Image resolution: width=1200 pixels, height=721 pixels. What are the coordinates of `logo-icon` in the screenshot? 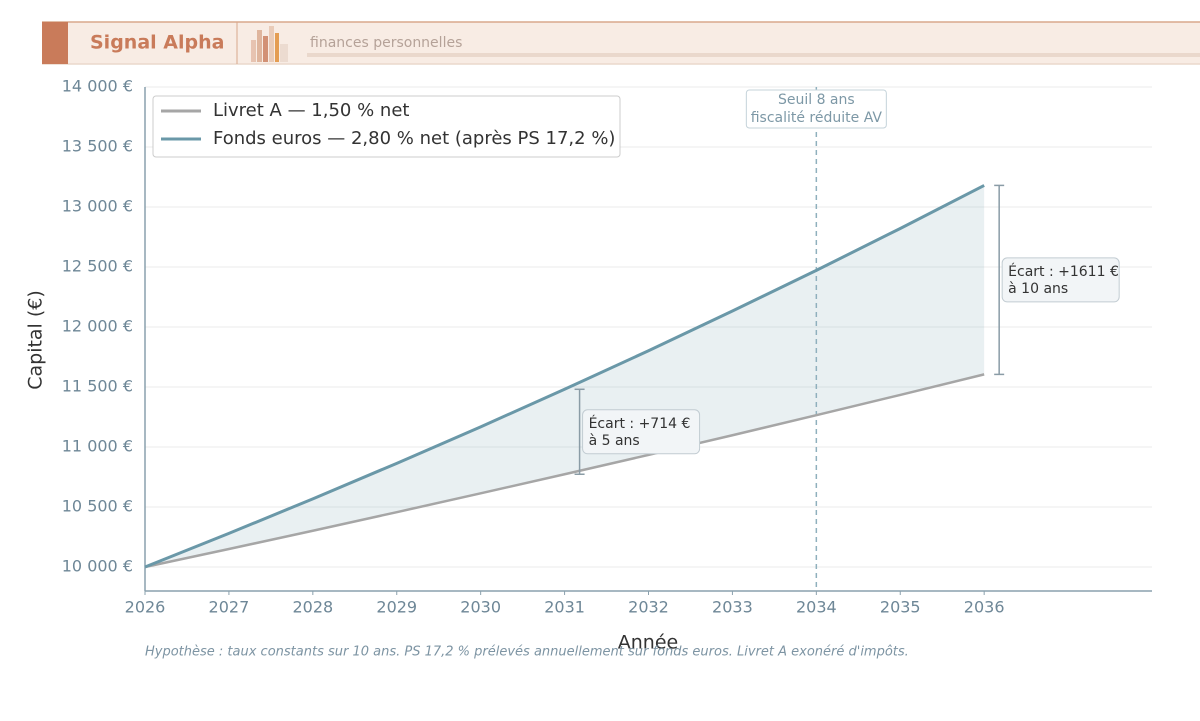 It's located at (269, 44).